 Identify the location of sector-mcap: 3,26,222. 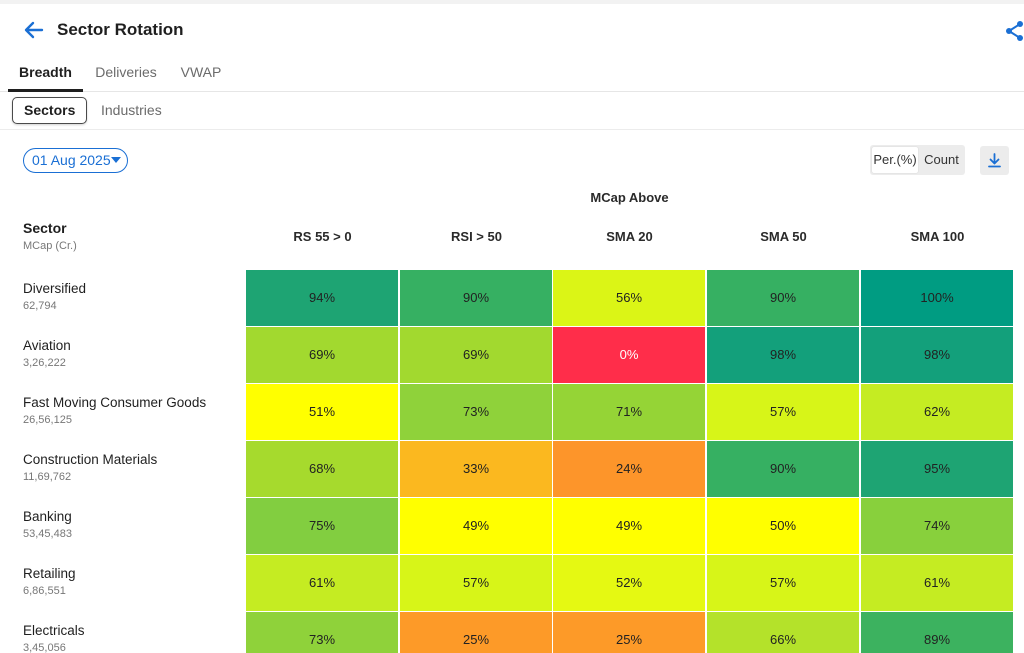
(44, 363).